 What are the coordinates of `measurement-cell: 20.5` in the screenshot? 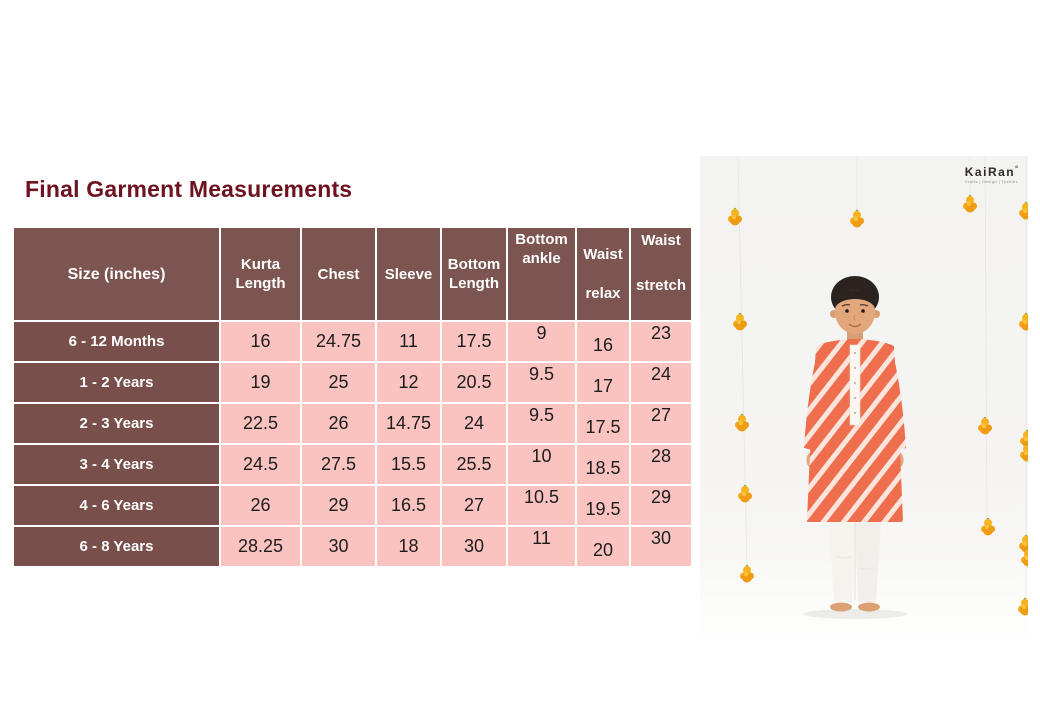 It's located at (474, 382).